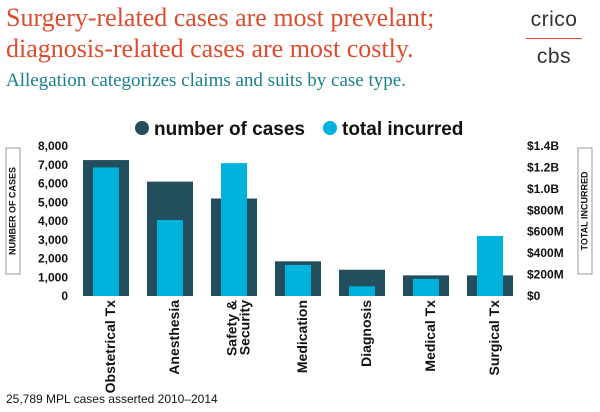 This screenshot has height=412, width=600. Describe the element at coordinates (53, 146) in the screenshot. I see `y-tick-label: 8,000` at that location.